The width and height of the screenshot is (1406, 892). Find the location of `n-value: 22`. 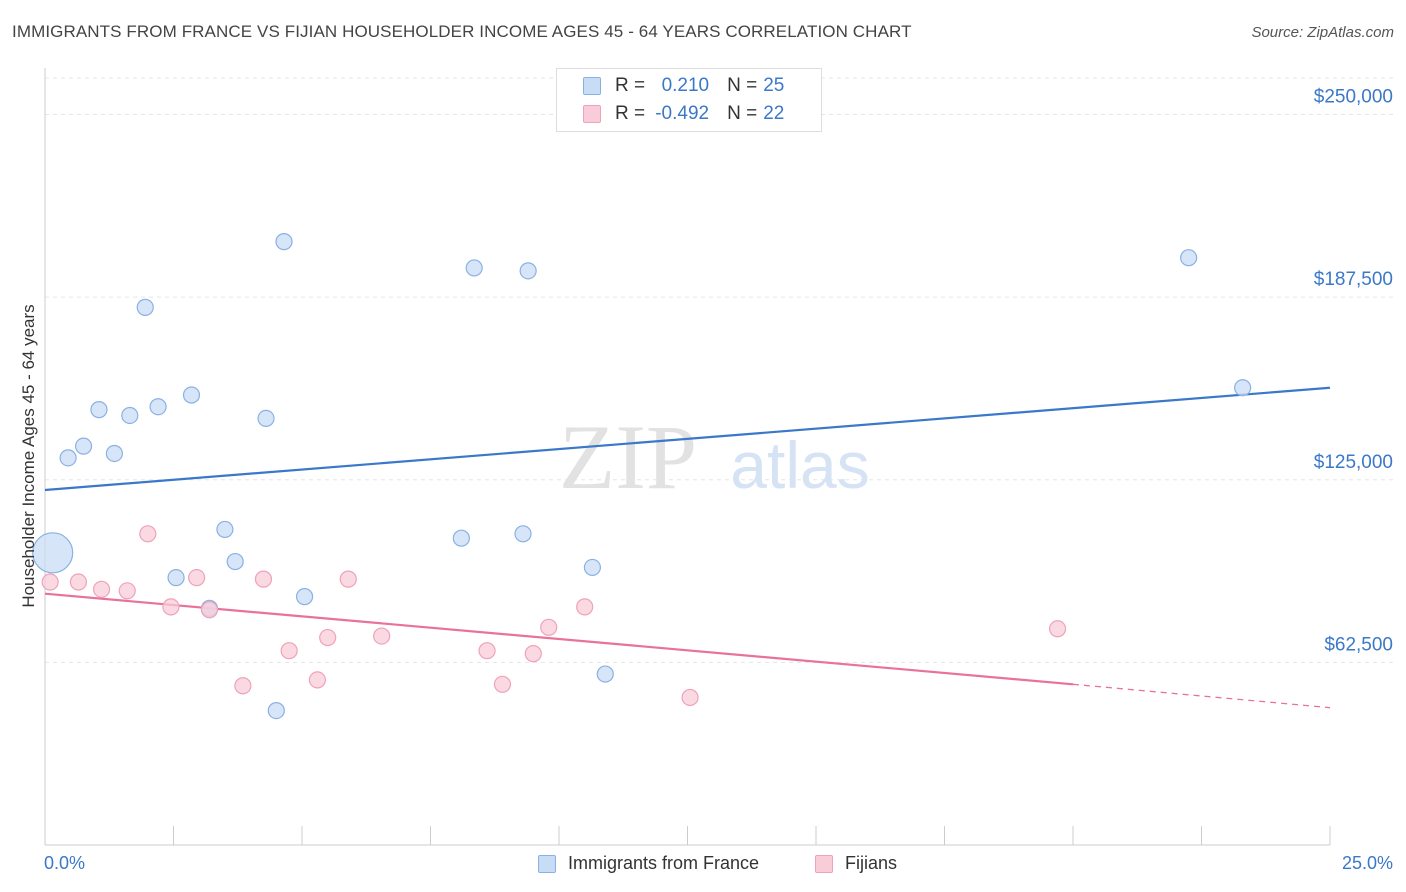

n-value: 22 is located at coordinates (774, 113).